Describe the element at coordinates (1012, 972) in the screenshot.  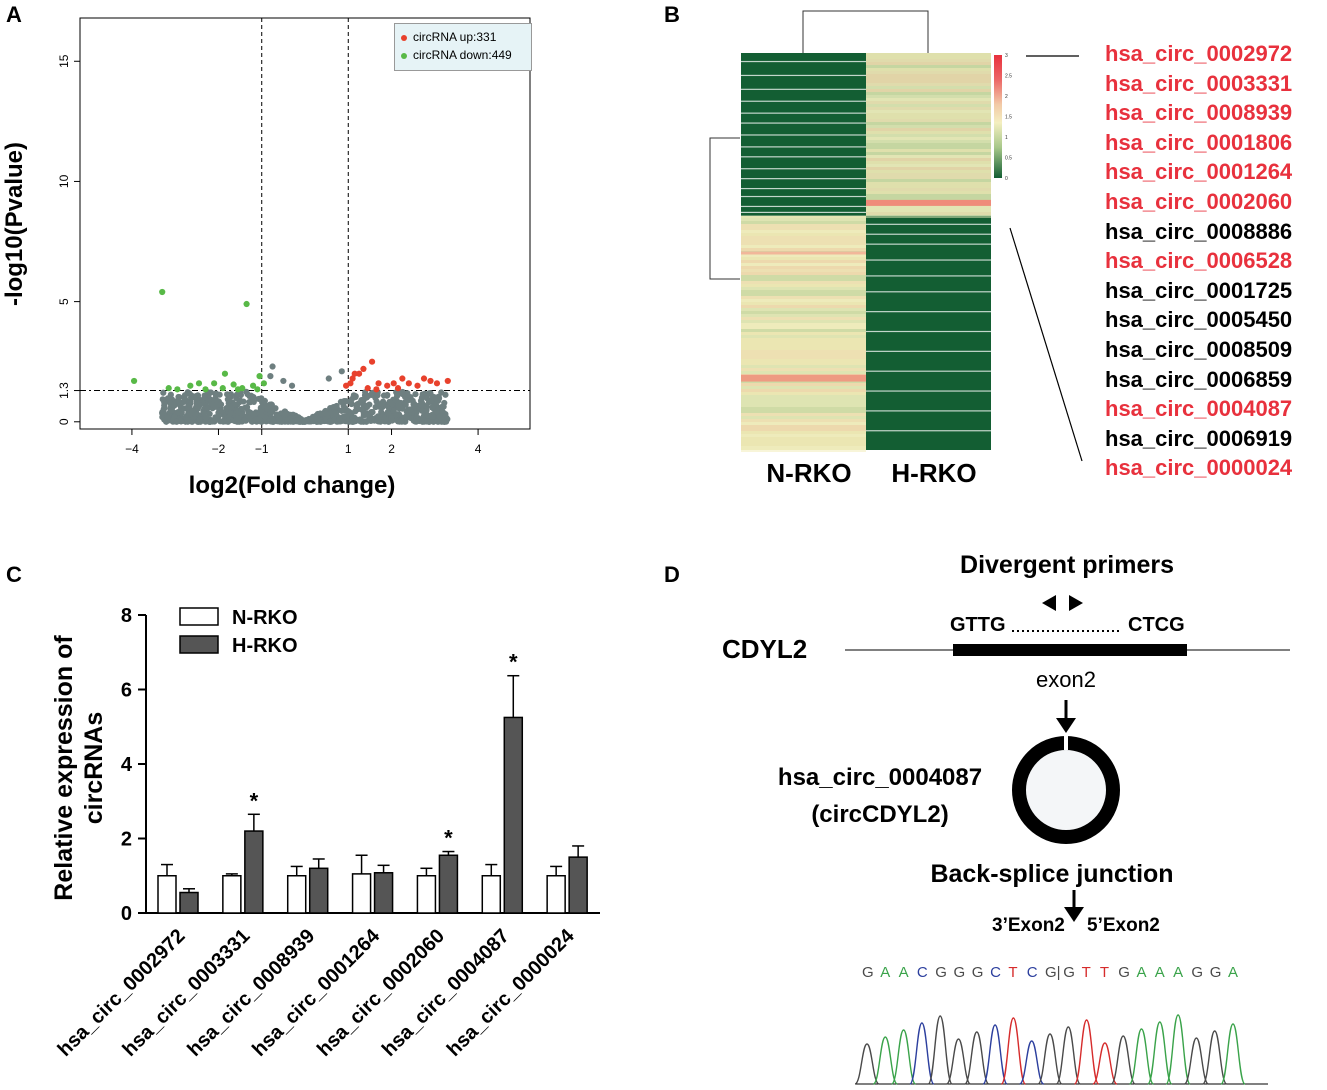
I see `sequence-base: T` at that location.